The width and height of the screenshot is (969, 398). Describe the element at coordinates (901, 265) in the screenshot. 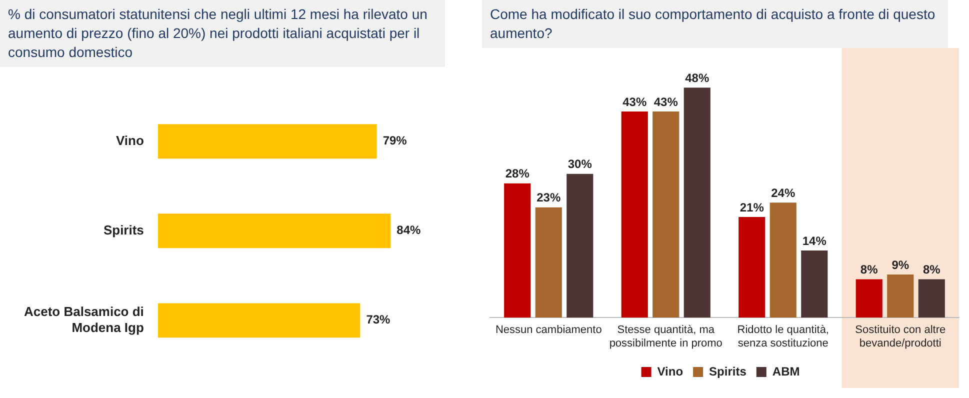

I see `data-label: 9%` at that location.